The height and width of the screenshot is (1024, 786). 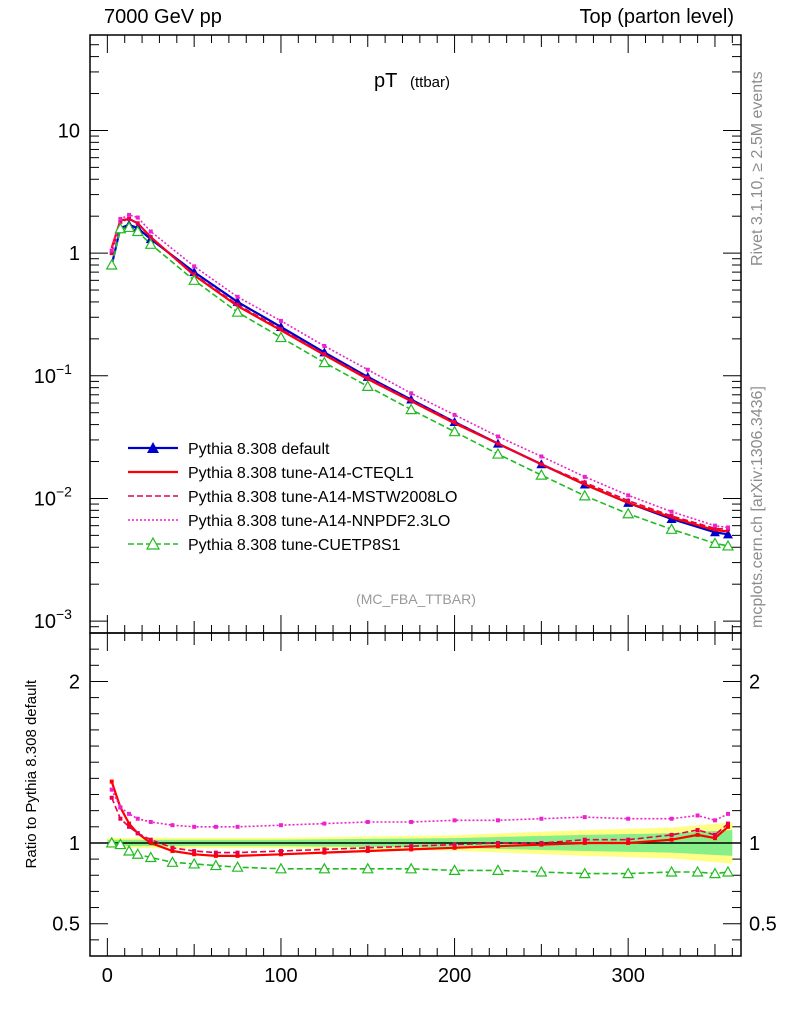 What do you see at coordinates (656, 17) in the screenshot?
I see `header-right: Top (parton level)` at bounding box center [656, 17].